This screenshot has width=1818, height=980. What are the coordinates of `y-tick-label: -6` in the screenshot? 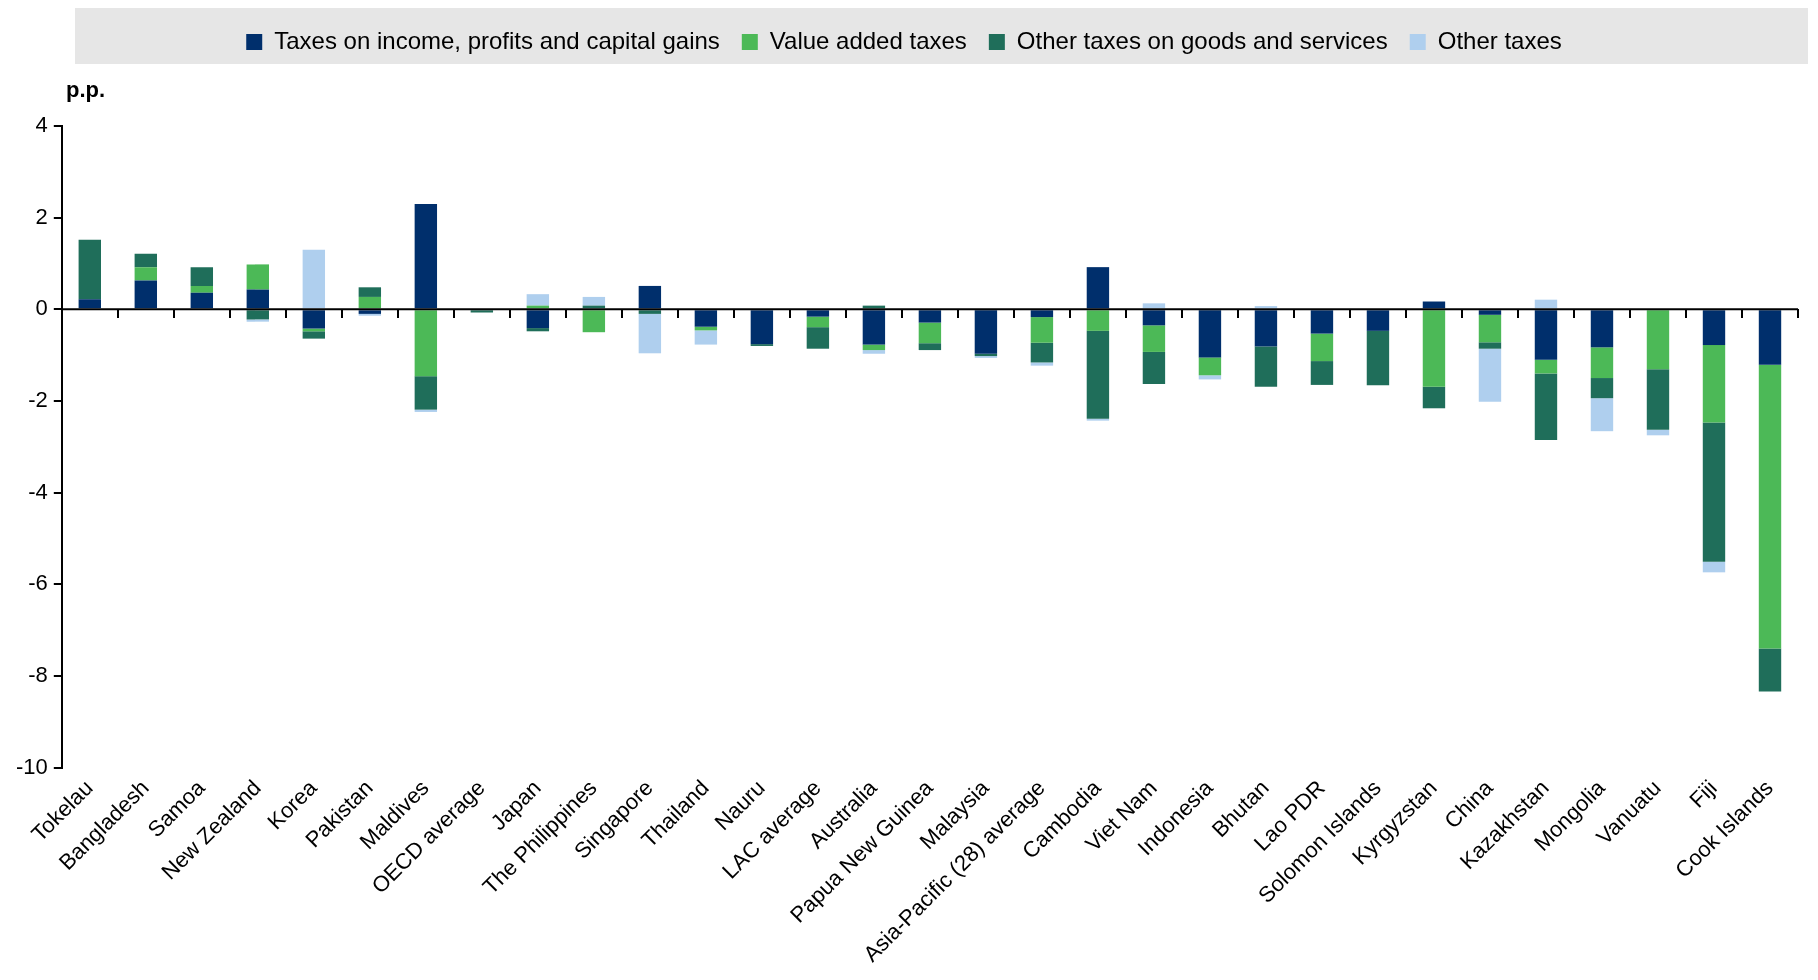 It's located at (38, 583).